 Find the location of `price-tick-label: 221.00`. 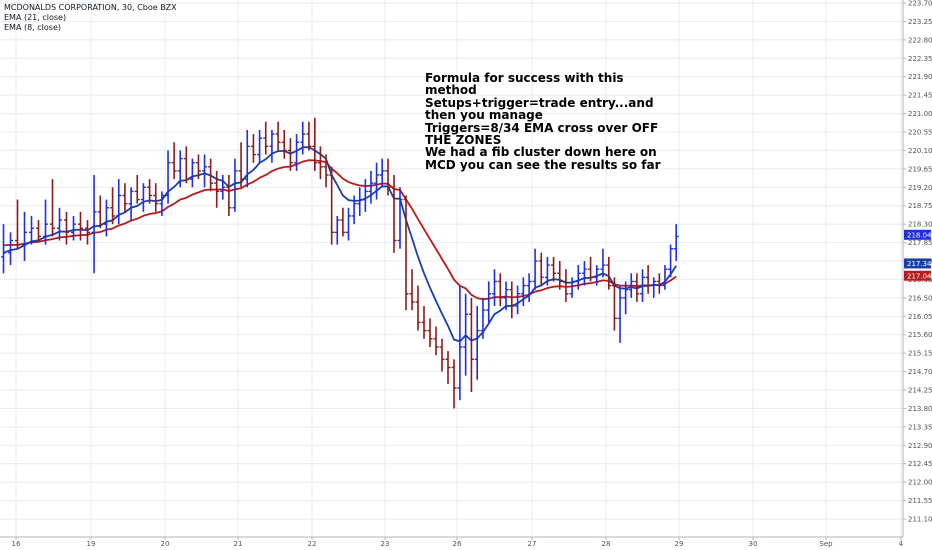

price-tick-label: 221.00 is located at coordinates (920, 114).